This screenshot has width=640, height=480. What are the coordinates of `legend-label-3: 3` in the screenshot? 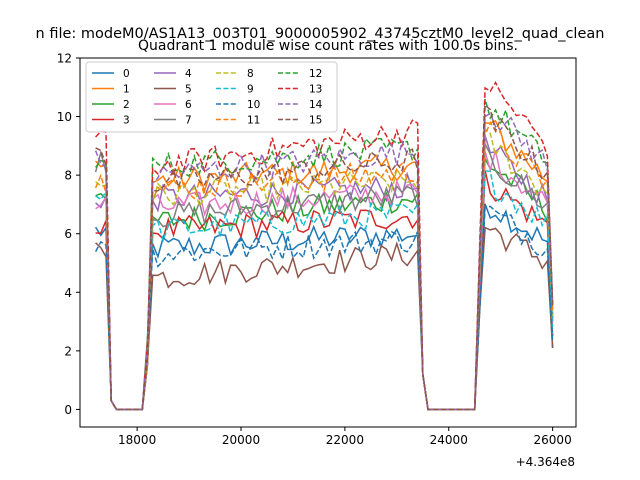 It's located at (126, 121).